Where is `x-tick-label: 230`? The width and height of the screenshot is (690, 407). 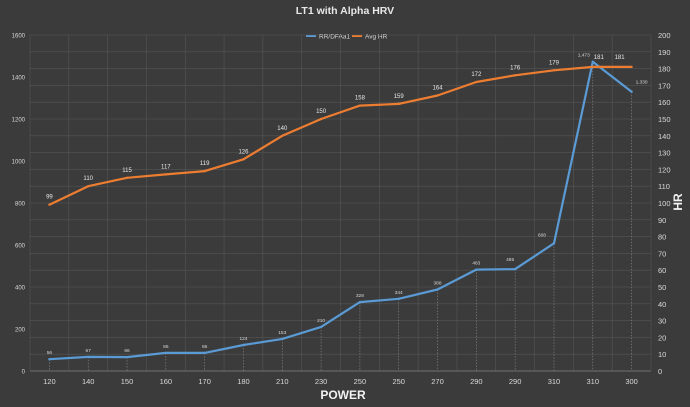
x-tick-label: 230 is located at coordinates (321, 381).